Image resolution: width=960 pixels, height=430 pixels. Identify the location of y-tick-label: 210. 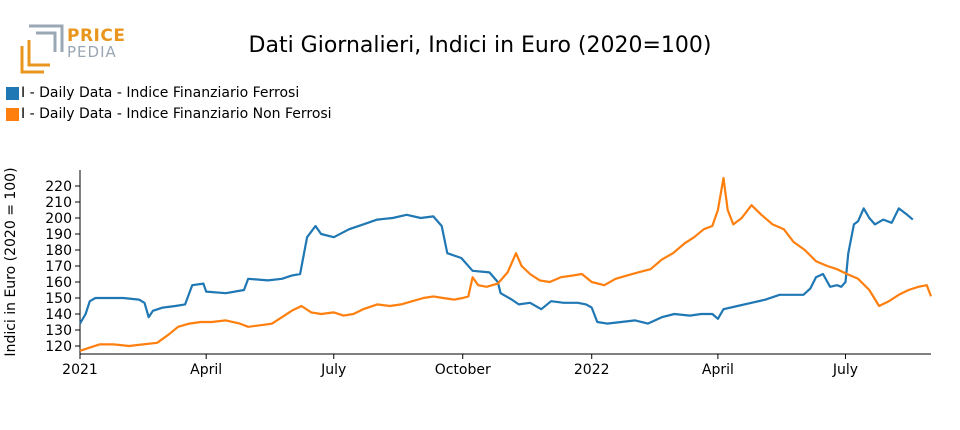
(58, 203).